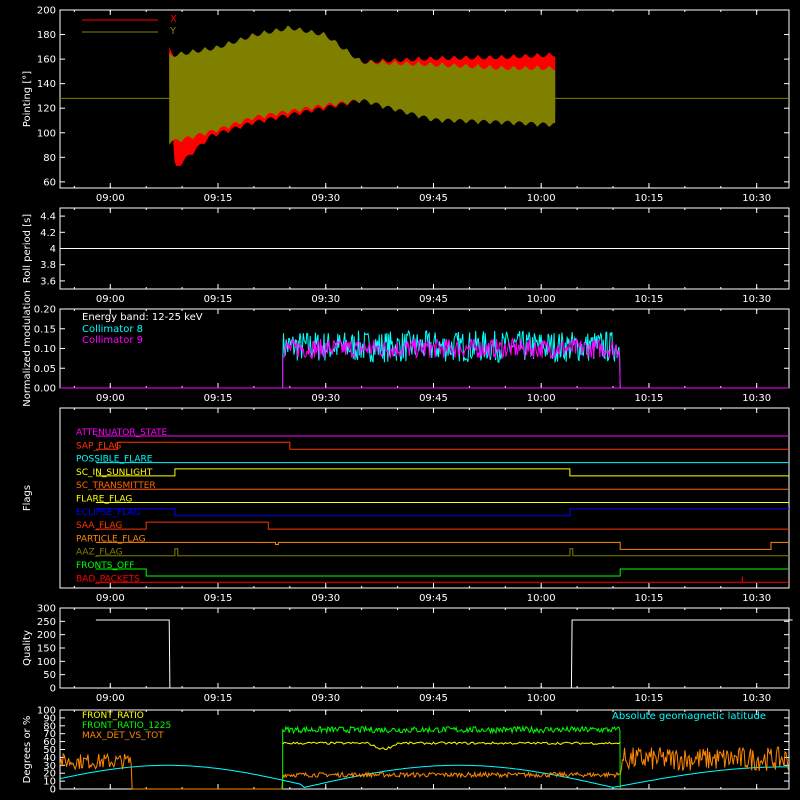 The height and width of the screenshot is (800, 800). Describe the element at coordinates (442, 525) in the screenshot. I see `flag-line-saa_flag` at that location.